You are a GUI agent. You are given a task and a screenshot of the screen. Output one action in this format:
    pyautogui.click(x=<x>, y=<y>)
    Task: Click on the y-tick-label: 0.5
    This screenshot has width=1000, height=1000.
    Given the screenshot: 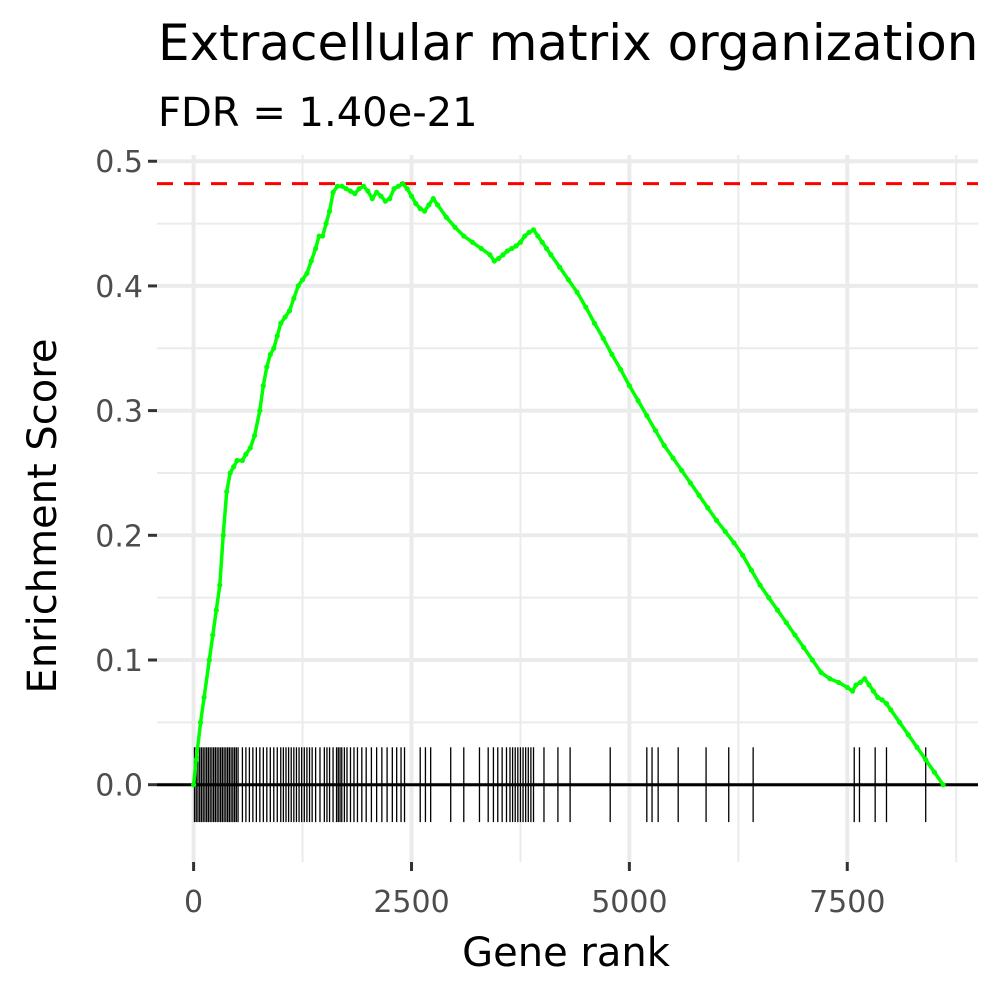 What is the action you would take?
    pyautogui.click(x=119, y=162)
    